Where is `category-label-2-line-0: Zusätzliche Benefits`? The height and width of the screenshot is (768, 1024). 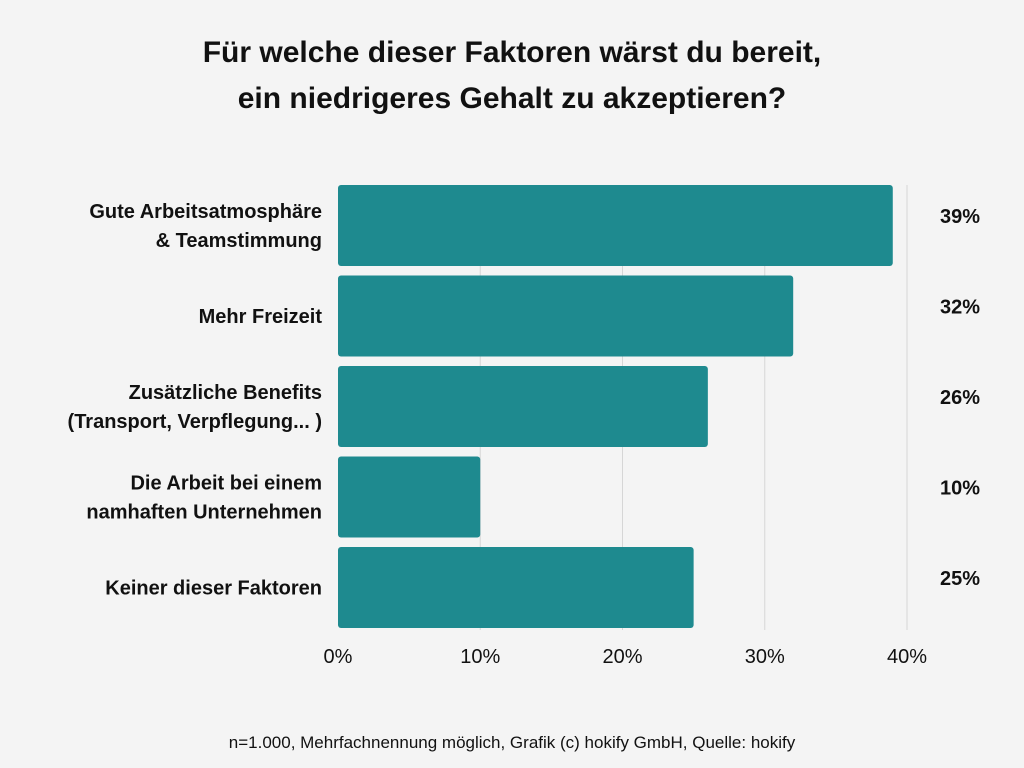
category-label-2-line-0: Zusätzliche Benefits is located at coordinates (225, 393).